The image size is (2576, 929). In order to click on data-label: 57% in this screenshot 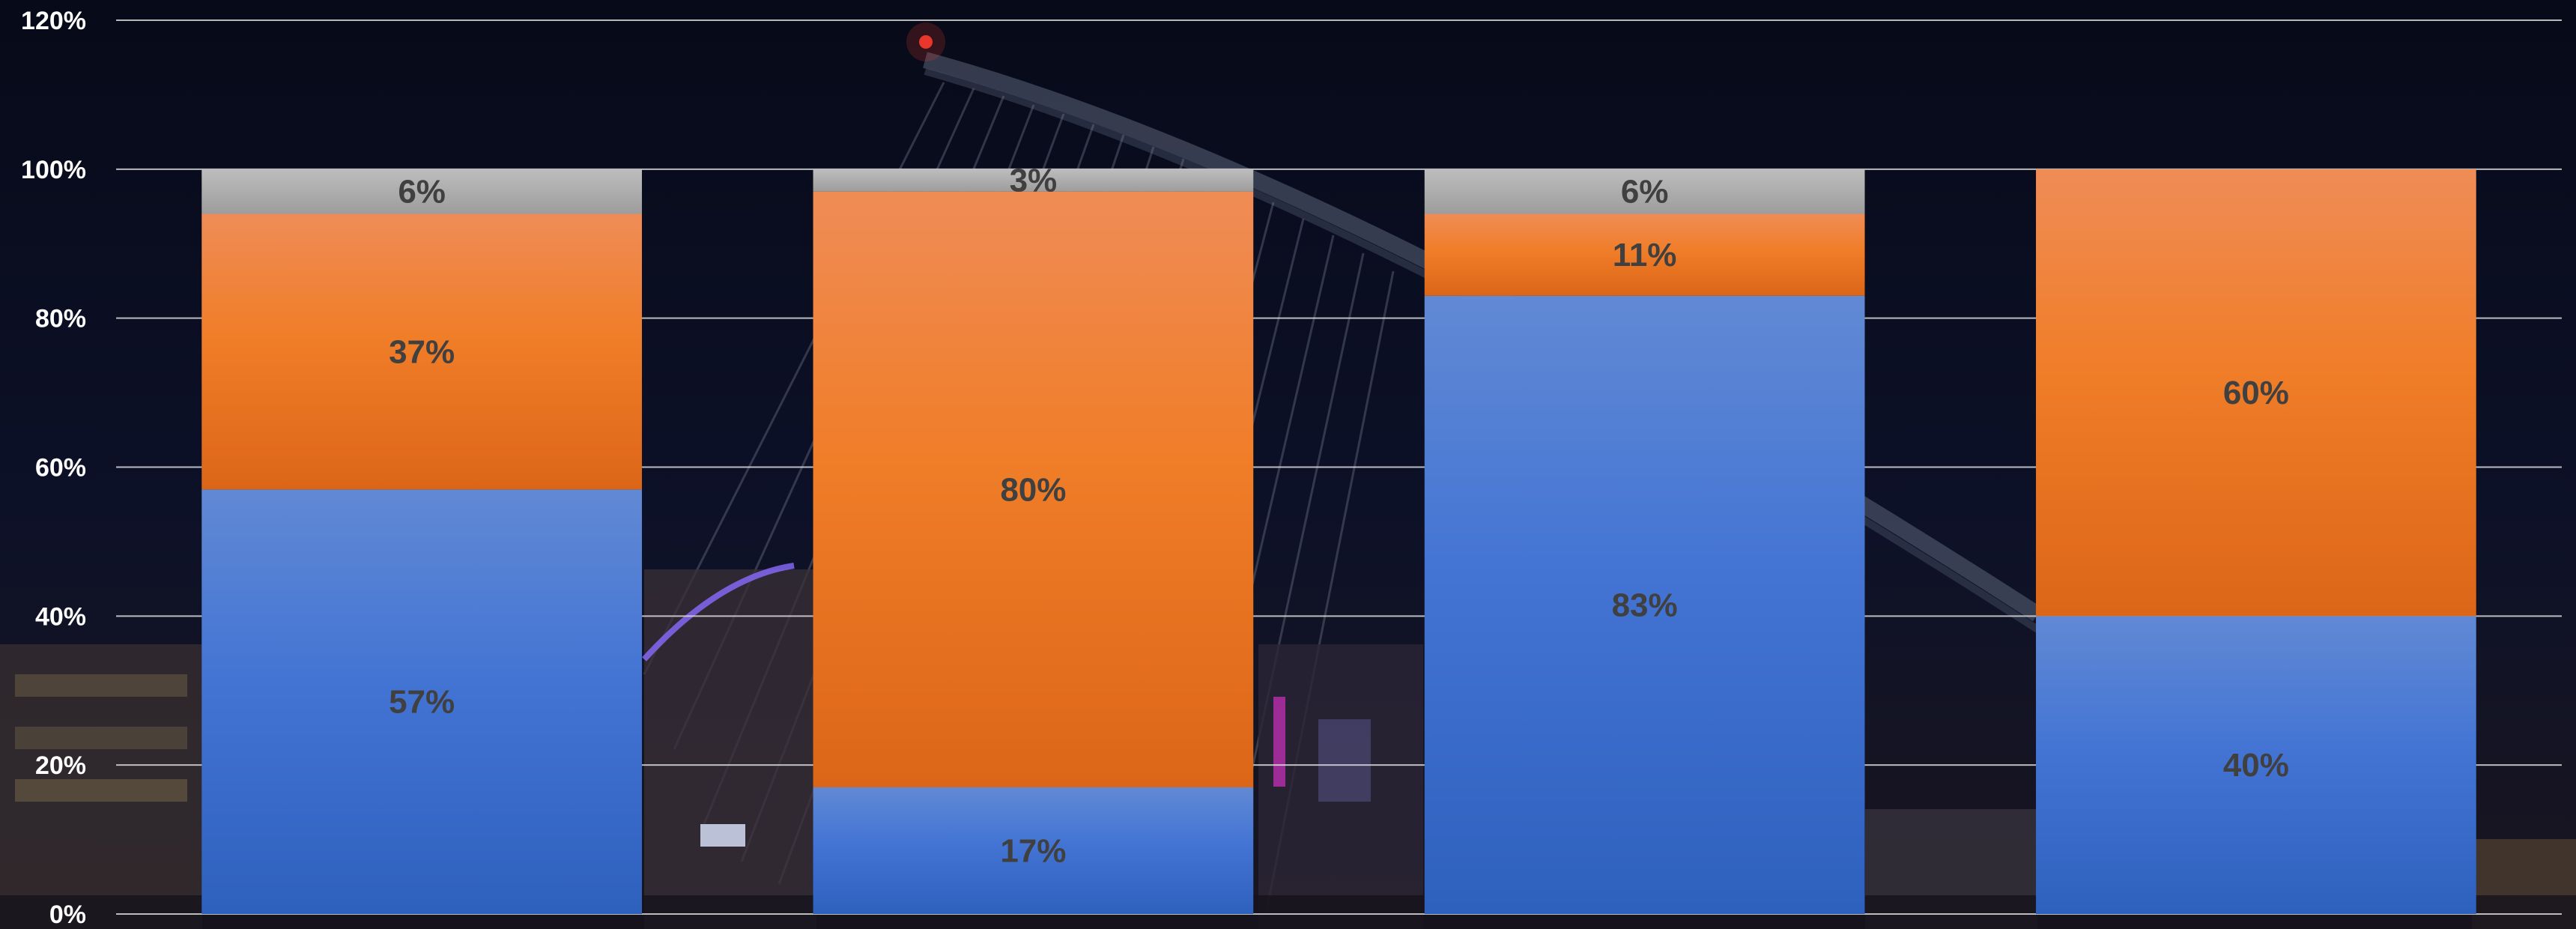, I will do `click(422, 702)`.